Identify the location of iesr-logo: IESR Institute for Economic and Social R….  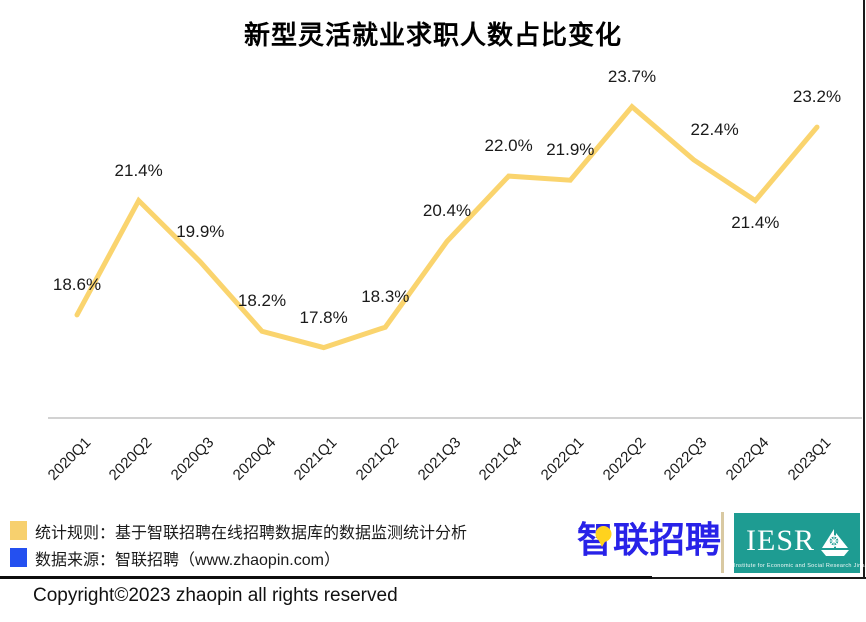
(800, 543).